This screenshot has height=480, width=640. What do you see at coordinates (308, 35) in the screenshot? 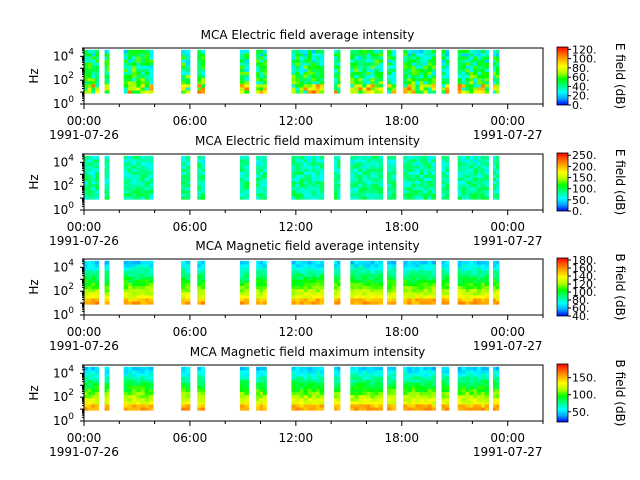
I see `panel-title: MCA Electric field average intensity` at bounding box center [308, 35].